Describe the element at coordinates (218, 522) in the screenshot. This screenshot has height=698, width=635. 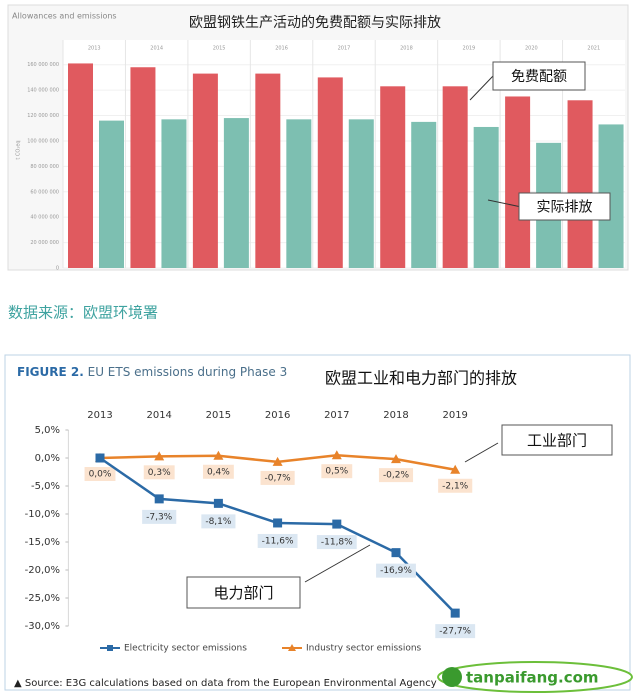
I see `value-label: -8,1%` at that location.